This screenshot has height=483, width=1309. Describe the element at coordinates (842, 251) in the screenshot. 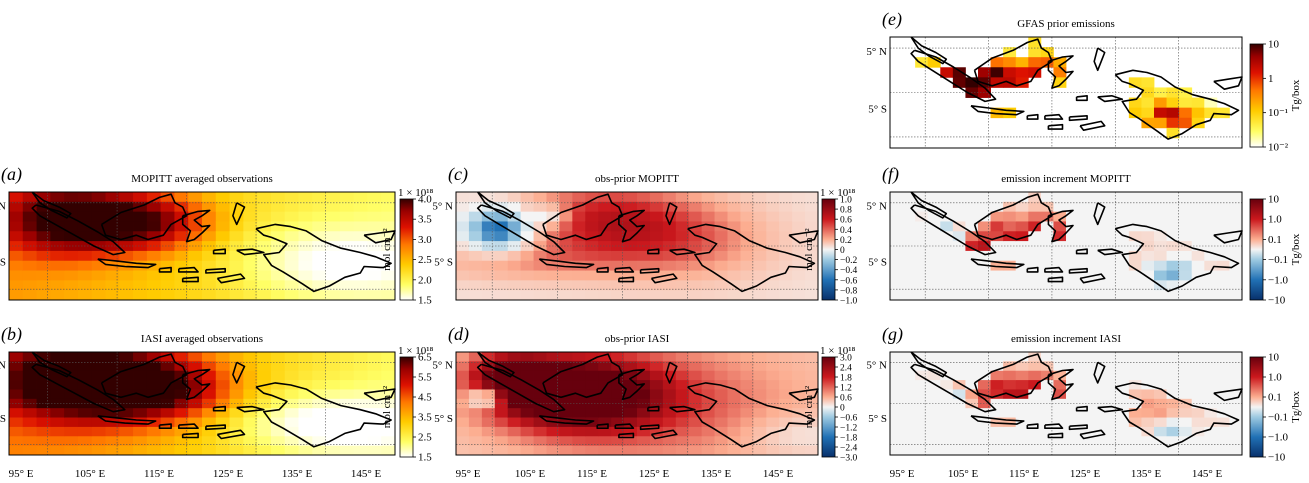

I see `colorbar-tick-label: 0` at that location.